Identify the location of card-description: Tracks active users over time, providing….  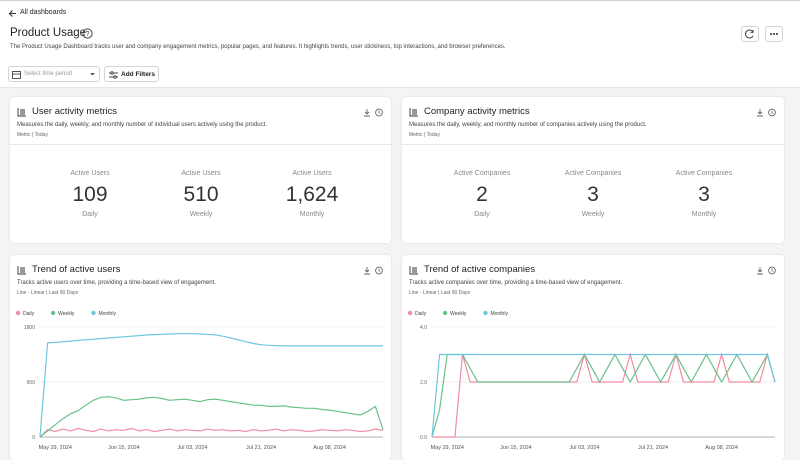
(116, 283).